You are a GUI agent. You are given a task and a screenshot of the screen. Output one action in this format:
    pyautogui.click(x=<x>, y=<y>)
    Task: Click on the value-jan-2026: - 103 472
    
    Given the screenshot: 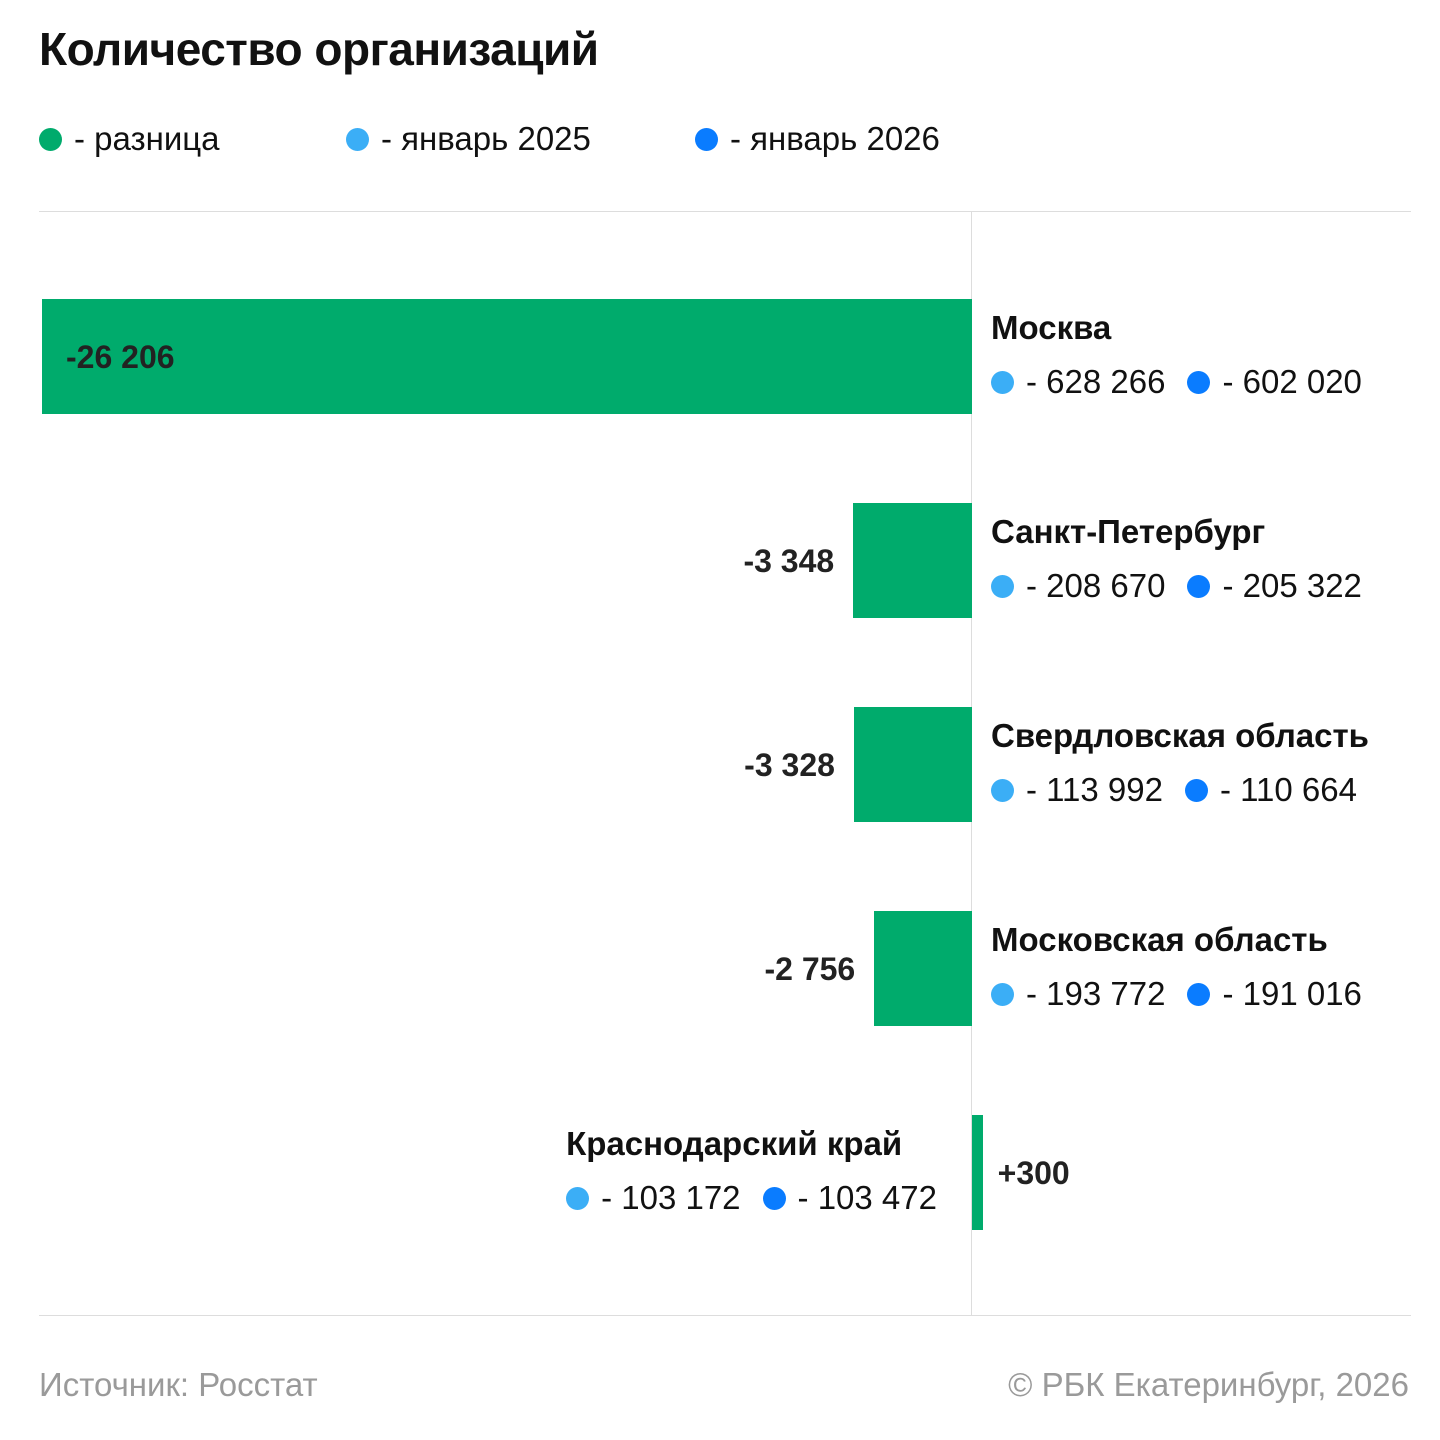 What is the action you would take?
    pyautogui.click(x=867, y=1197)
    